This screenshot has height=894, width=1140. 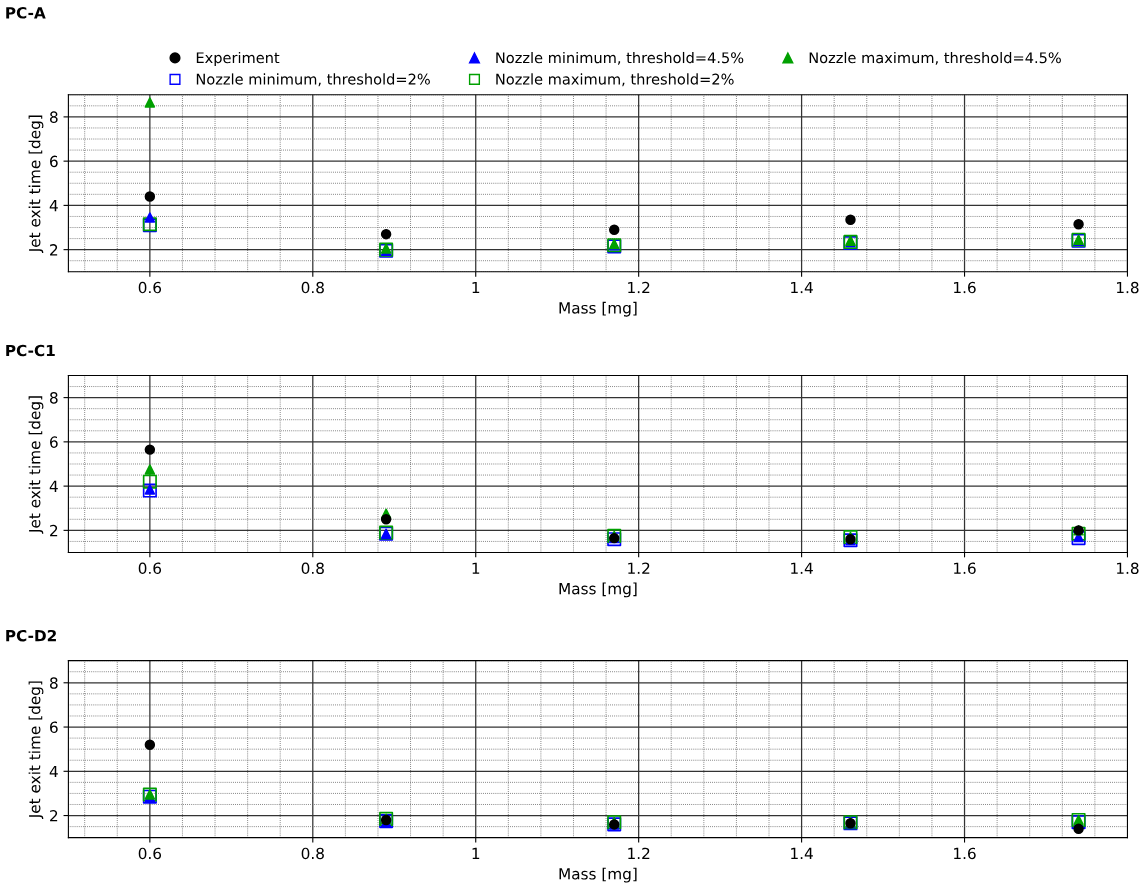 I want to click on chart-title: PC-D2, so click(x=31, y=635).